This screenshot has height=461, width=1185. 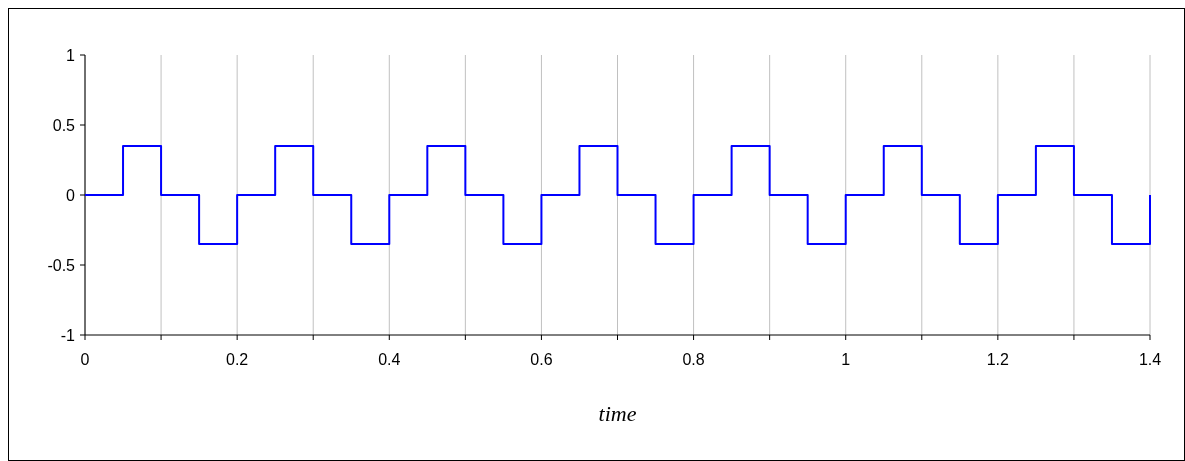 What do you see at coordinates (64, 125) in the screenshot?
I see `y-tick-label: 0.5` at bounding box center [64, 125].